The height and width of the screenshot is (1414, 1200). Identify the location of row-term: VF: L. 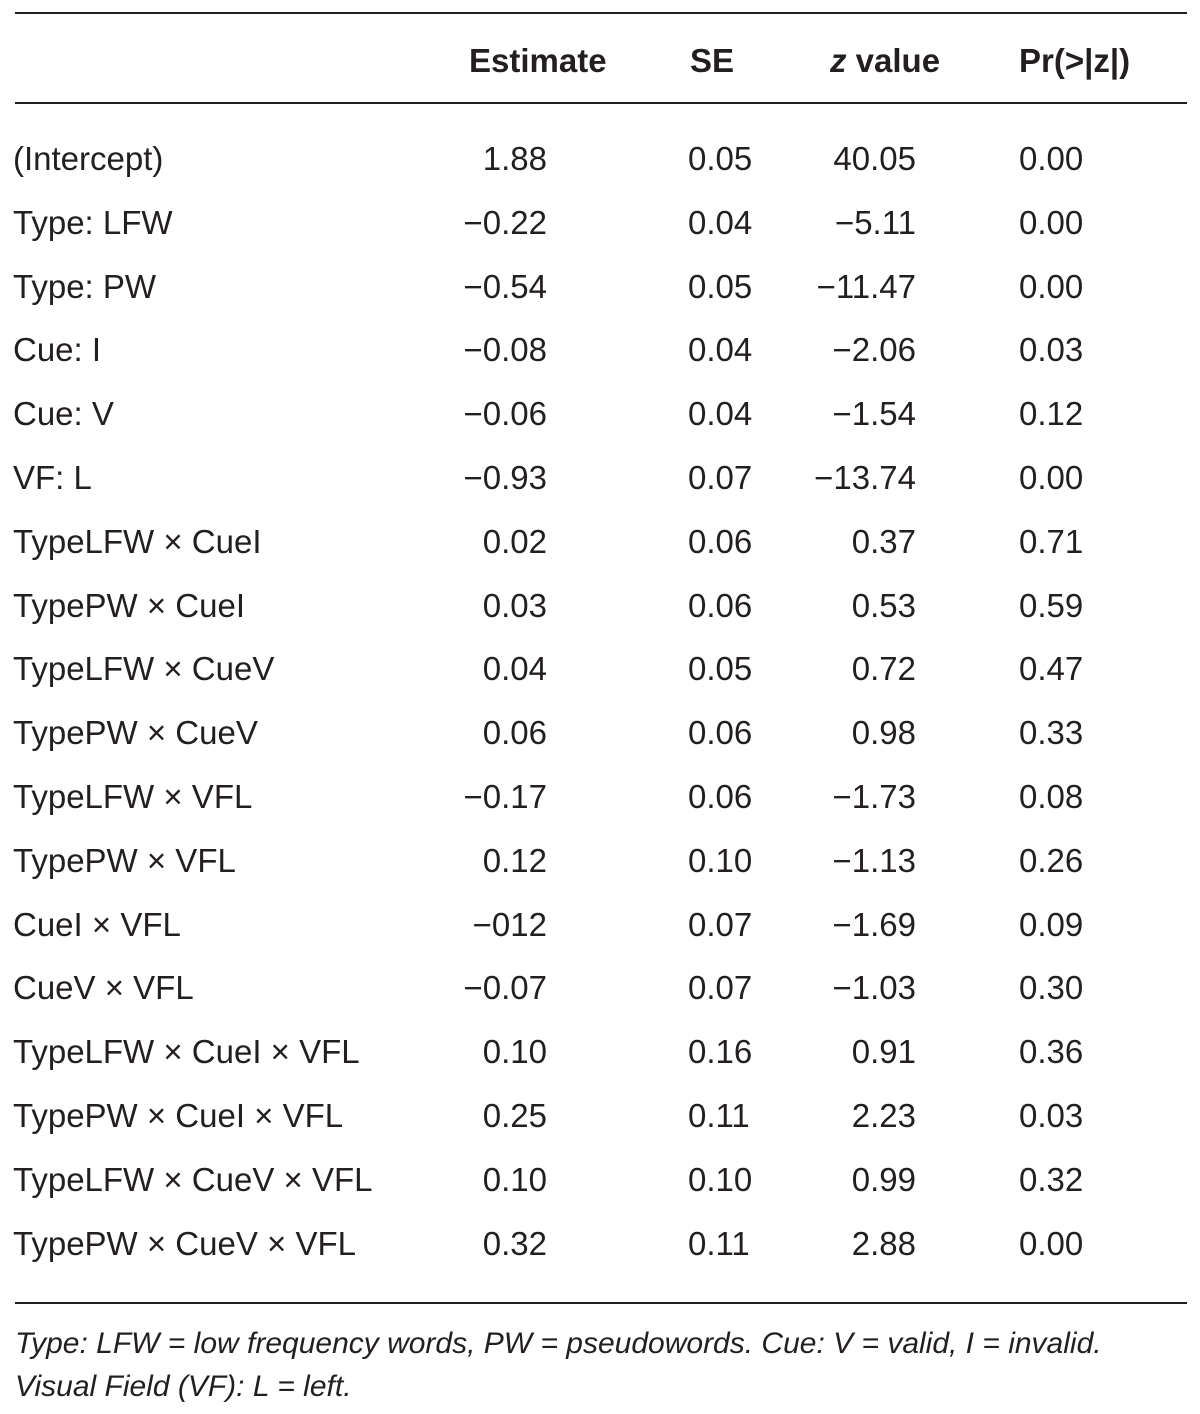
(52, 477).